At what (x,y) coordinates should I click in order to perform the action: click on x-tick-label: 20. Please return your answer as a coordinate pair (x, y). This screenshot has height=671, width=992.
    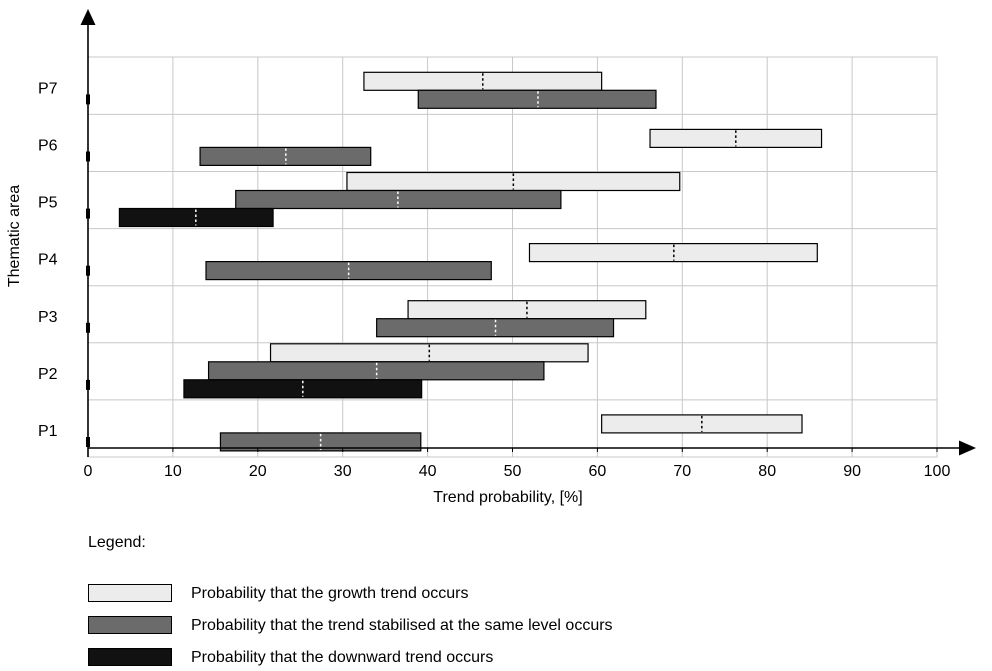
    Looking at the image, I should click on (258, 471).